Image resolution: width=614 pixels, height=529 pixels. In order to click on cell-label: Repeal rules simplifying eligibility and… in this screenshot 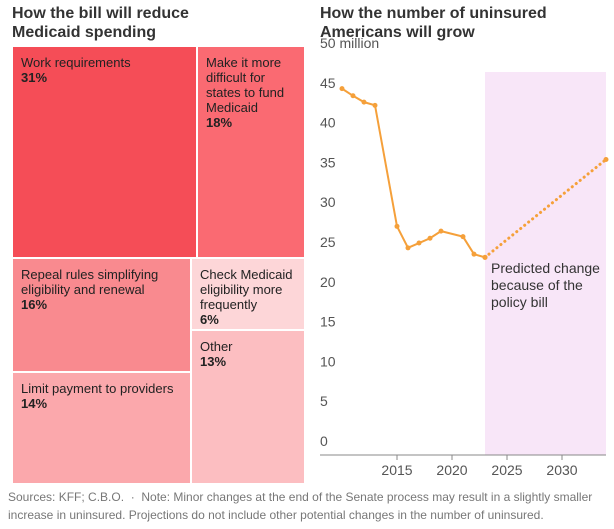, I will do `click(90, 282)`.